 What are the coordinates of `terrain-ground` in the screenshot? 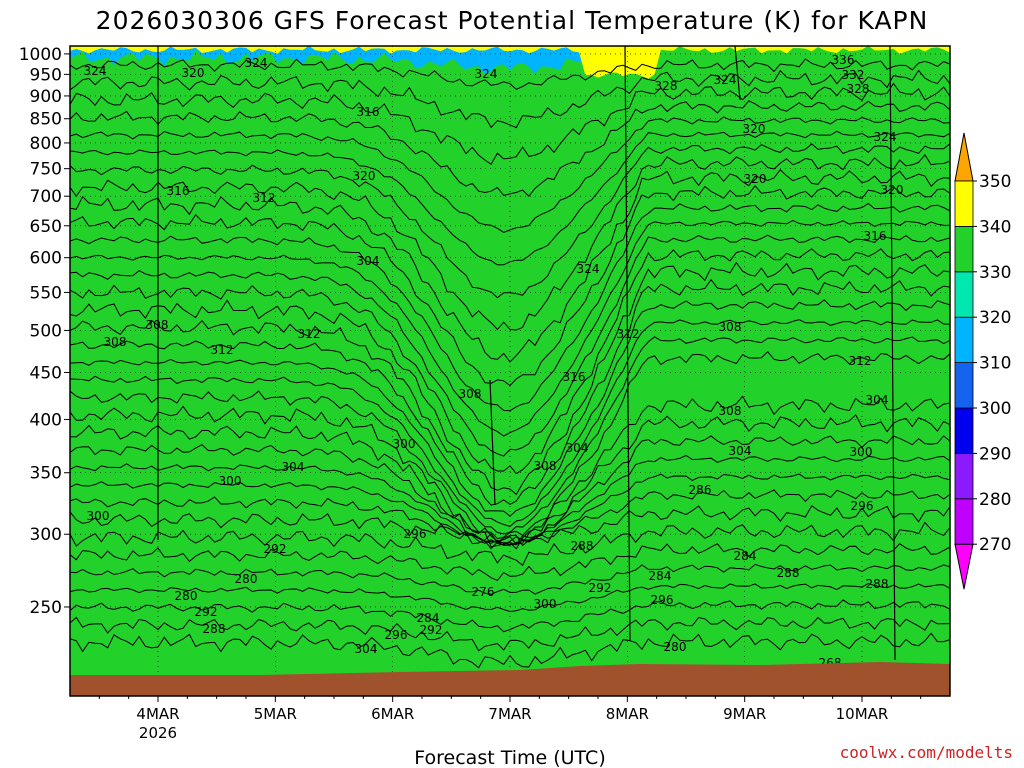 It's located at (510, 679).